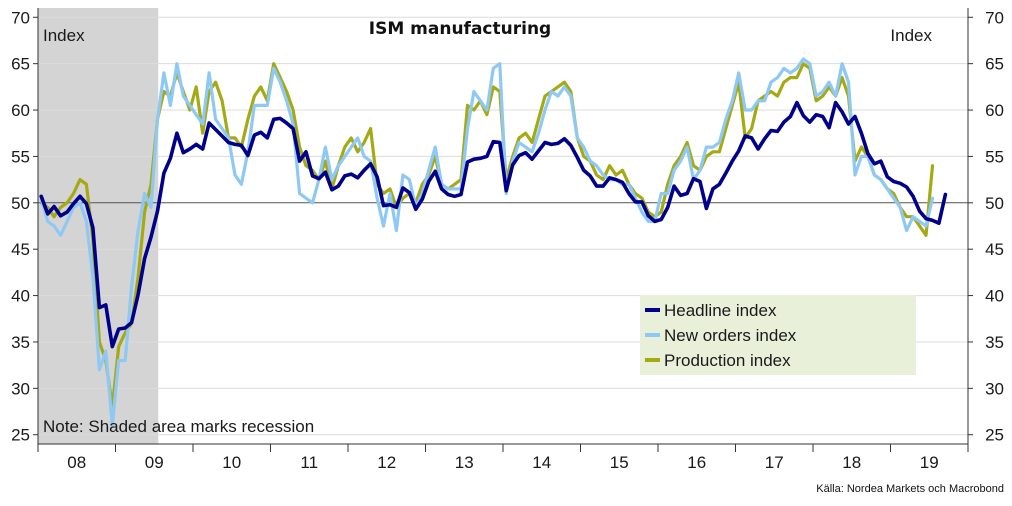  I want to click on y-tick-label-left: 45, so click(20, 249).